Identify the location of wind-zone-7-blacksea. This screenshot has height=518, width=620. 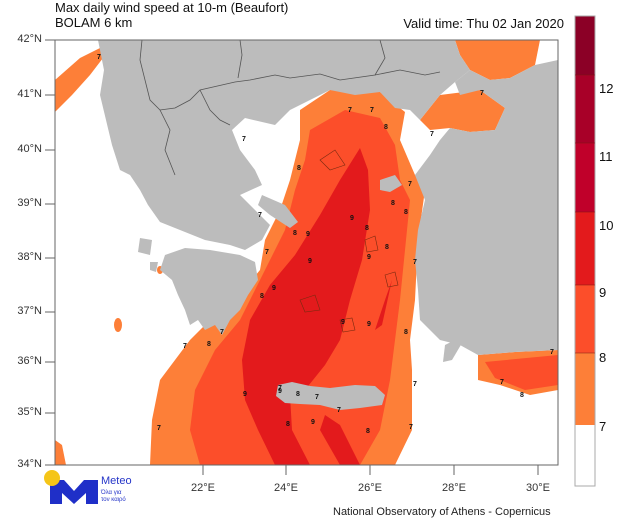
(497, 60).